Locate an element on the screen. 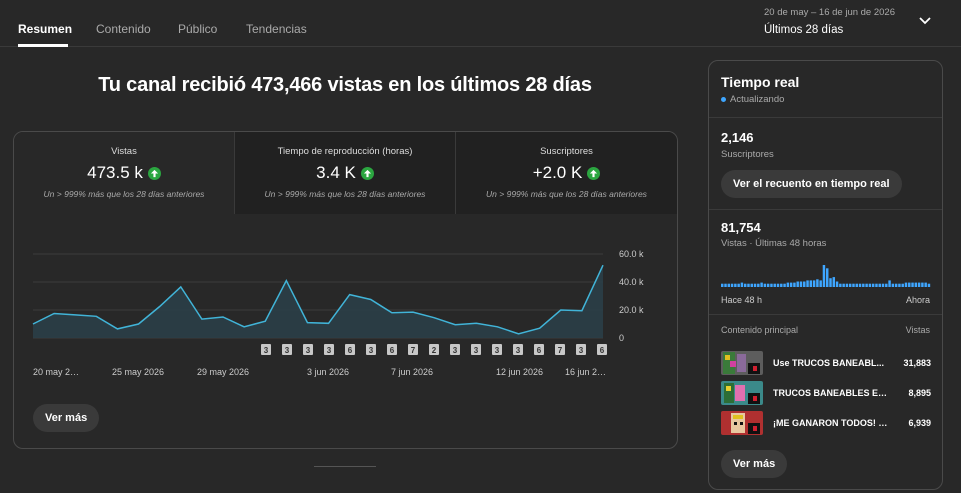 The width and height of the screenshot is (961, 493). y-tick-label: 60.0 k is located at coordinates (631, 254).